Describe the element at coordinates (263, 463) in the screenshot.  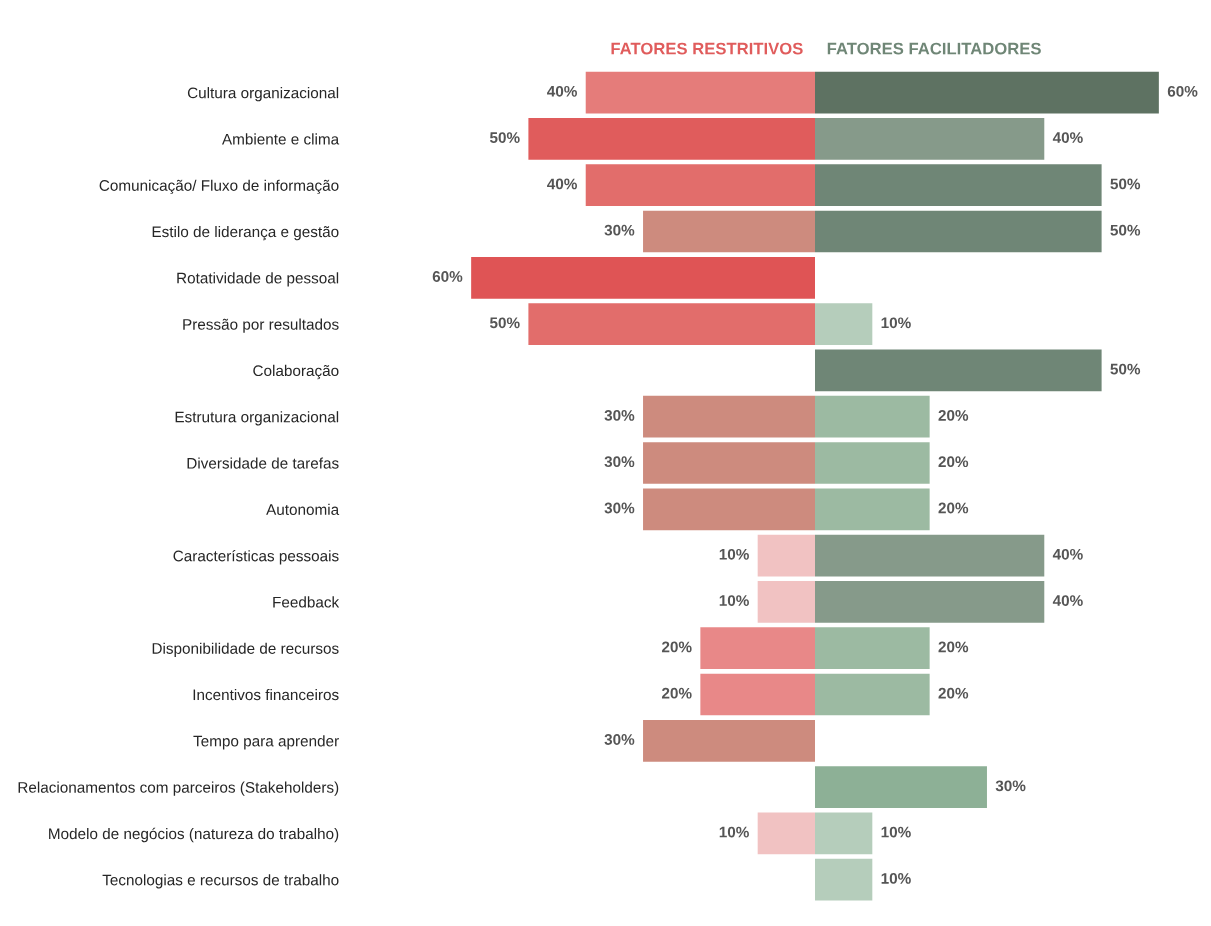
I see `y-tick-label: Diversidade de tarefas` at that location.